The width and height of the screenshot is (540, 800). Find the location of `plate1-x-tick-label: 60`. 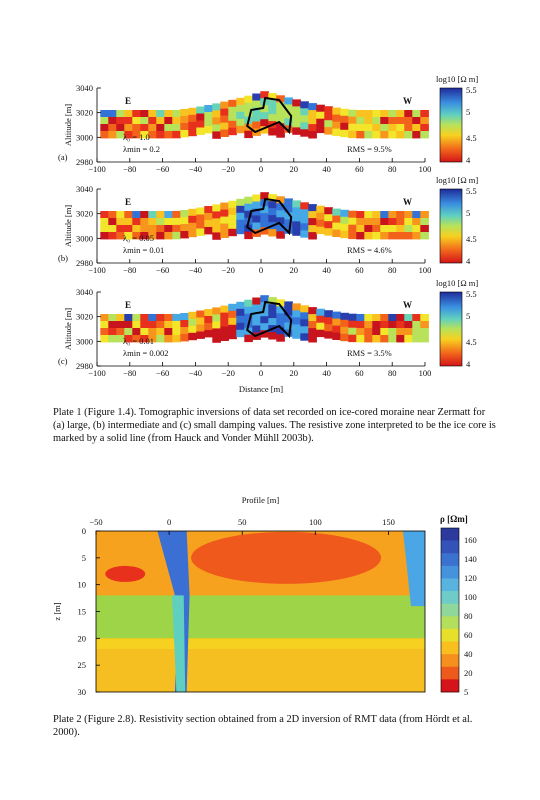

plate1-x-tick-label: 60 is located at coordinates (359, 270).